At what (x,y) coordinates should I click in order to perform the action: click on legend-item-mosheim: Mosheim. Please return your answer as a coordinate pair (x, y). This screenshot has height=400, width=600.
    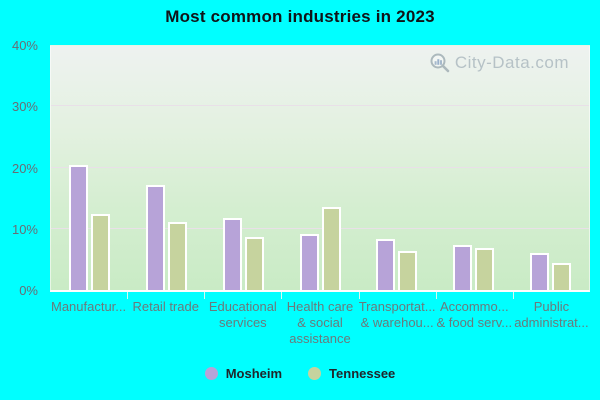
    Looking at the image, I should click on (243, 373).